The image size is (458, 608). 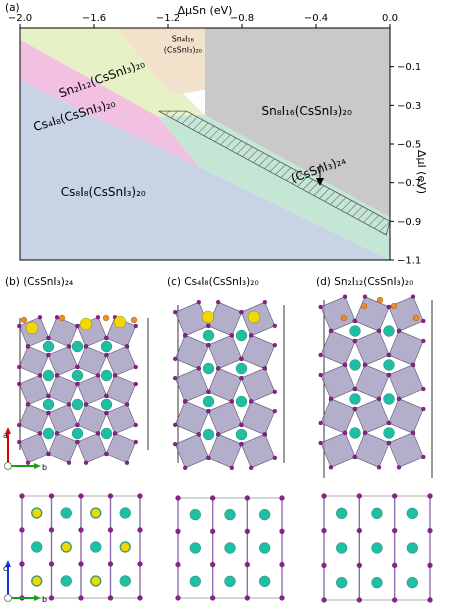 What do you see at coordinates (307, 111) in the screenshot?
I see `region-label: Sn₈I₁₆(CsSnI₃)₂₀` at bounding box center [307, 111].